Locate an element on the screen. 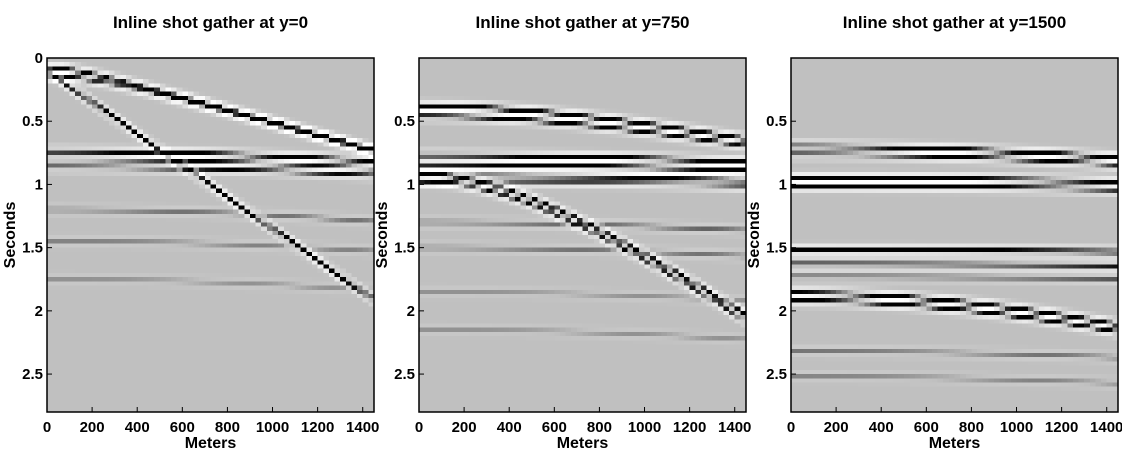 Image resolution: width=1122 pixels, height=468 pixels. chart-title: Inline shot gather at y=0 is located at coordinates (210, 22).